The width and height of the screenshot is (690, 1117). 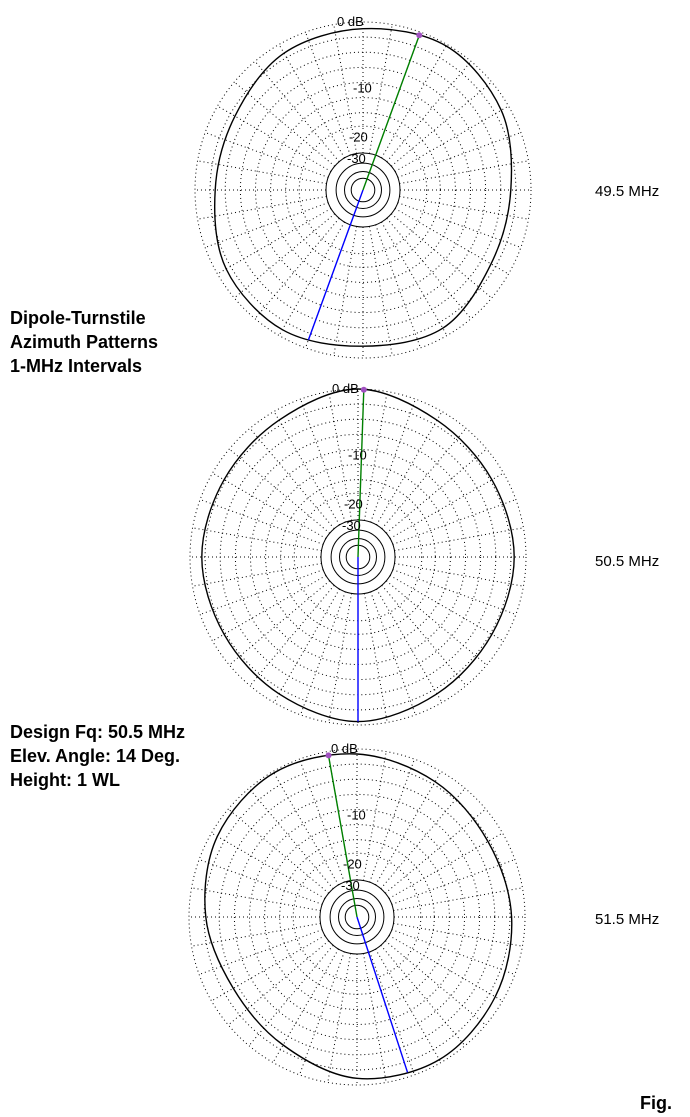 I want to click on plot-3-ring-label-1: 0 dB, so click(x=344, y=748).